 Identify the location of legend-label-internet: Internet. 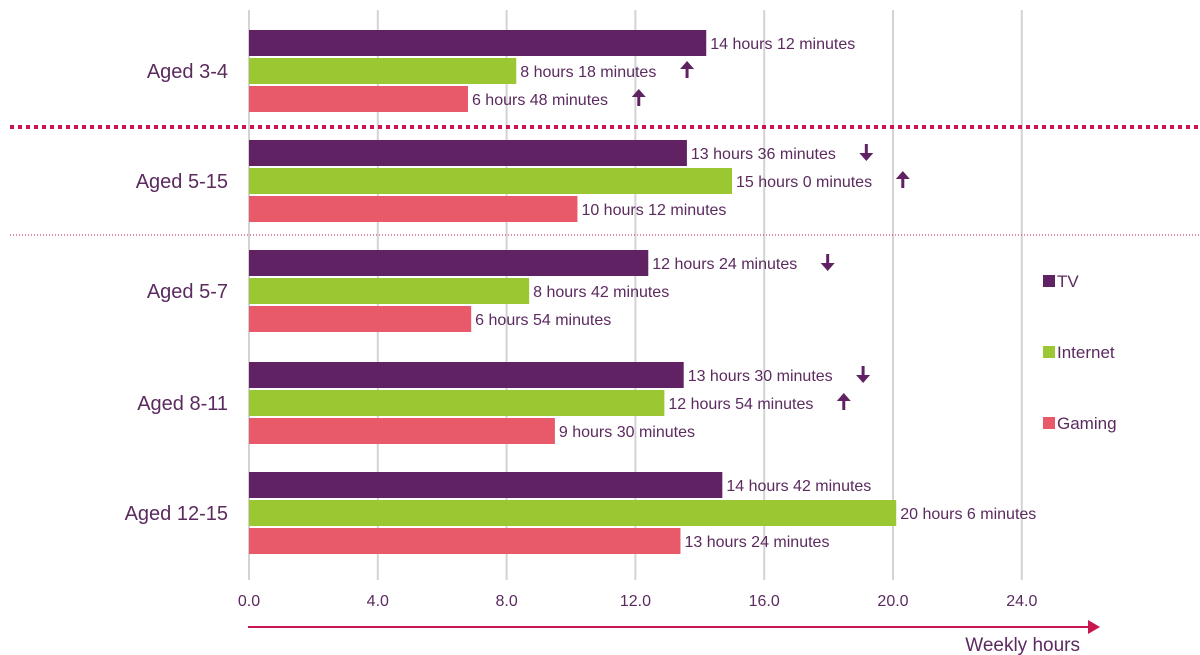
(1086, 352).